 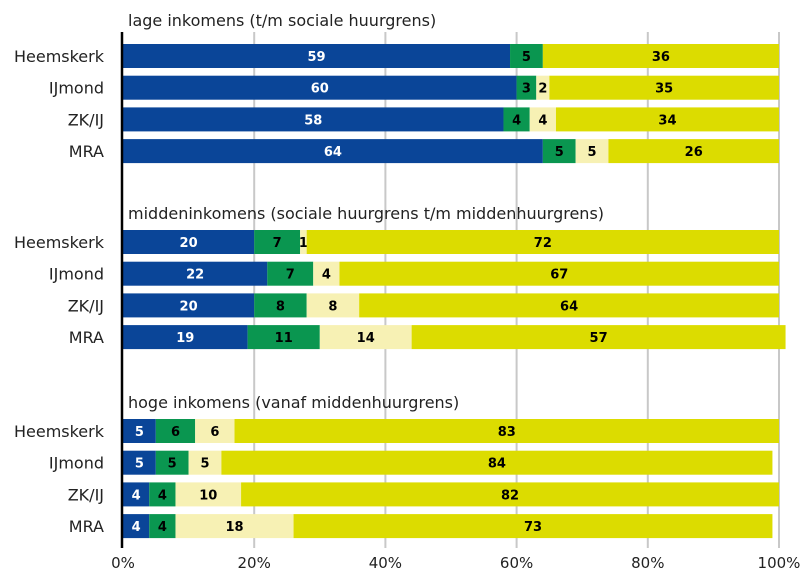 I want to click on data-label: 10, so click(x=208, y=495).